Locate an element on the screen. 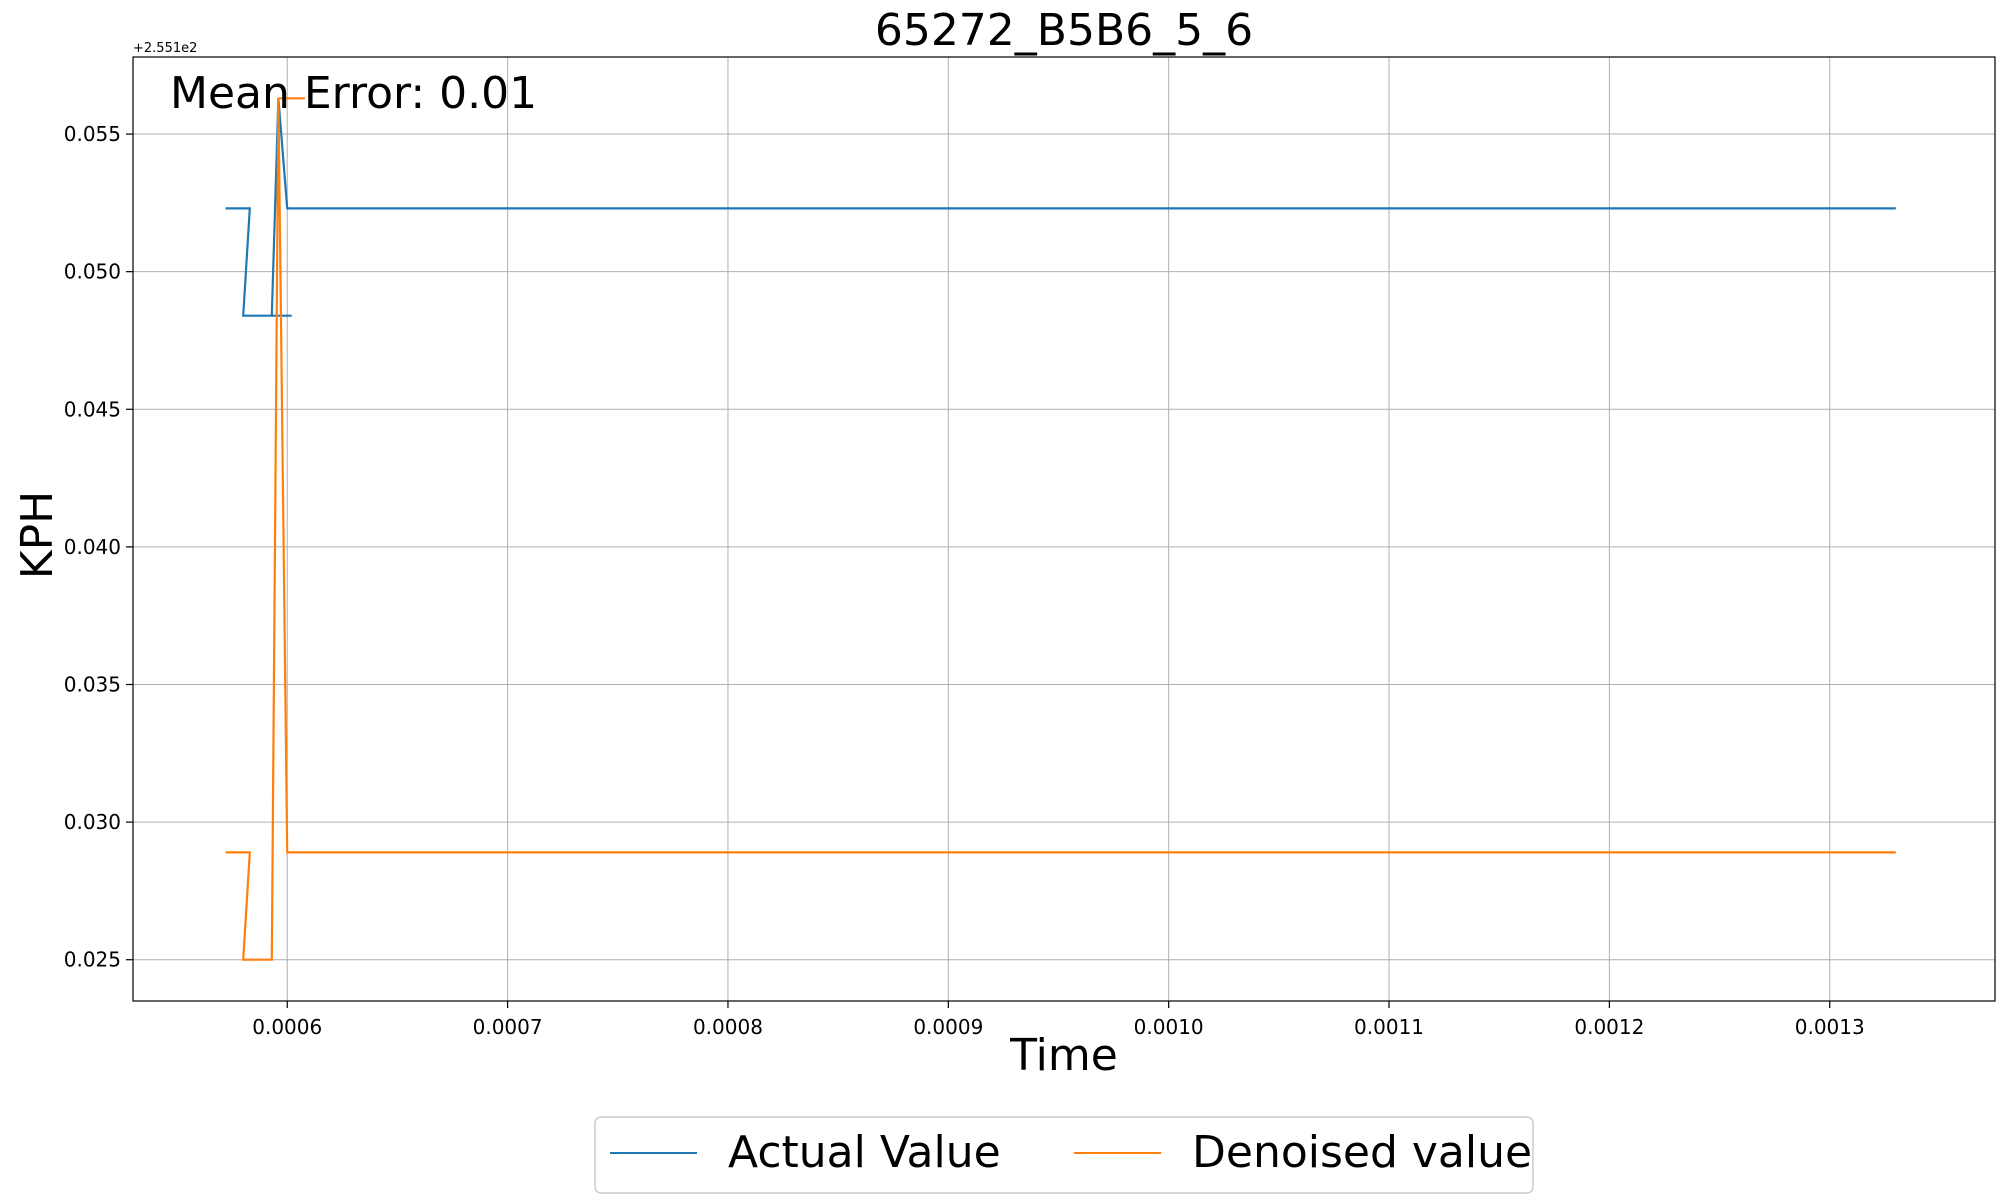 The image size is (2000, 1200). legend: Actual Value Denoised value is located at coordinates (1064, 1155).